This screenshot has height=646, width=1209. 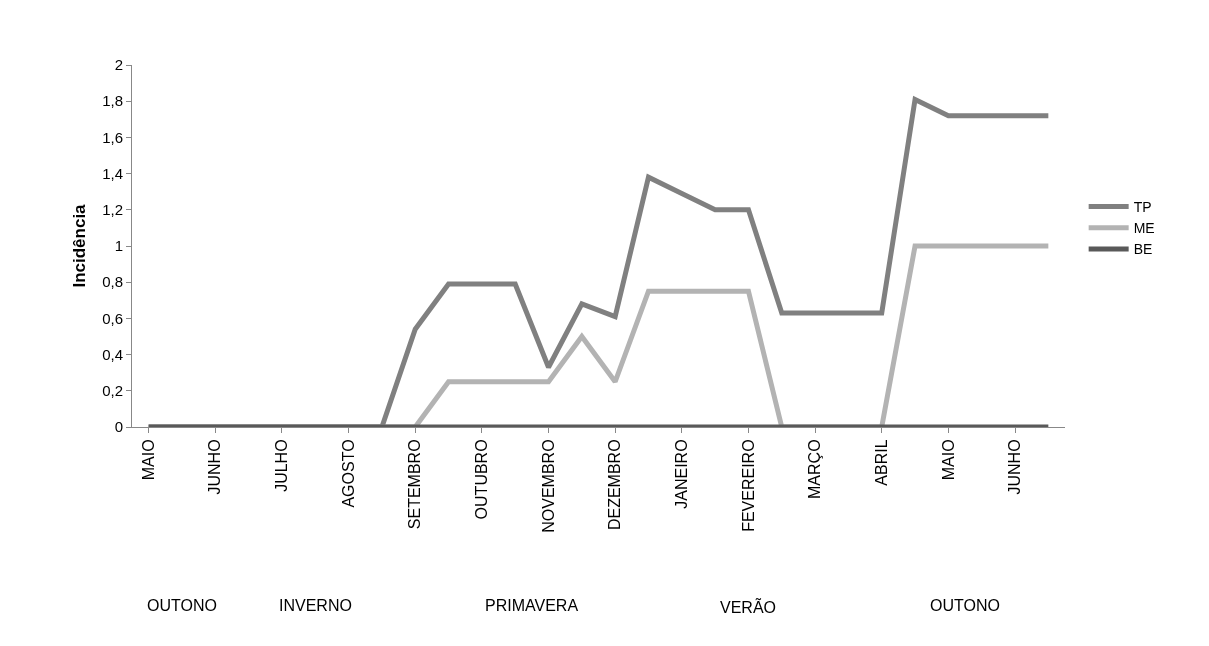 What do you see at coordinates (1143, 249) in the screenshot?
I see `legend-label: BE` at bounding box center [1143, 249].